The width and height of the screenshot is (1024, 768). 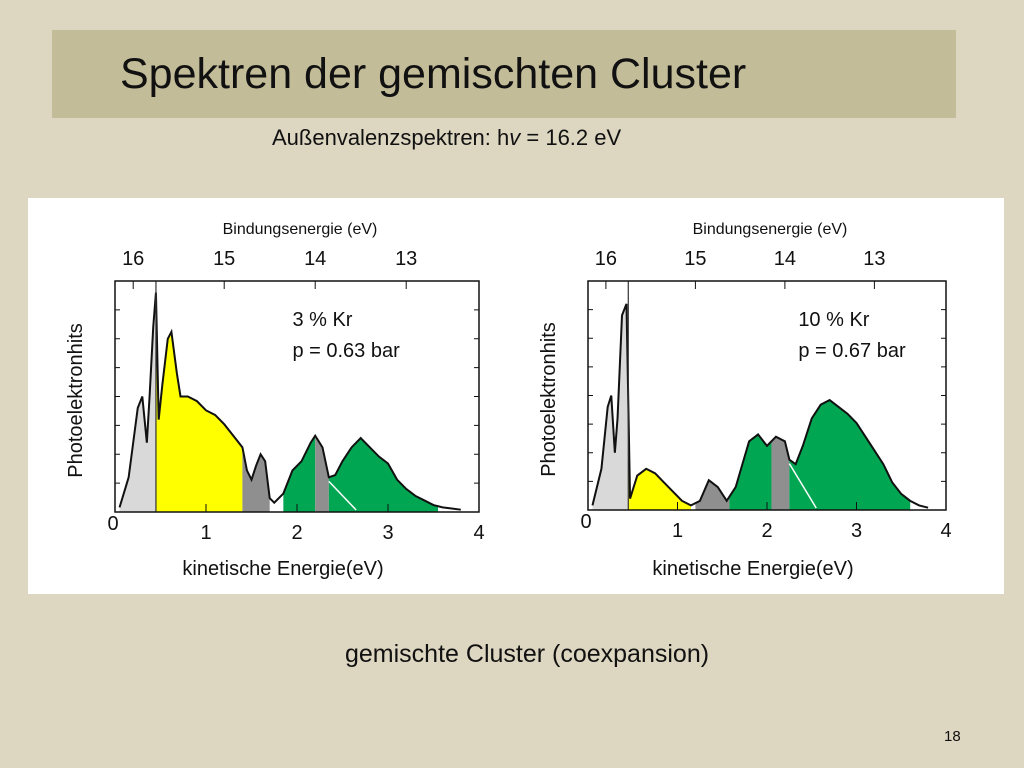 What do you see at coordinates (346, 351) in the screenshot?
I see `annotation-line-2: p = 0.63 bar` at bounding box center [346, 351].